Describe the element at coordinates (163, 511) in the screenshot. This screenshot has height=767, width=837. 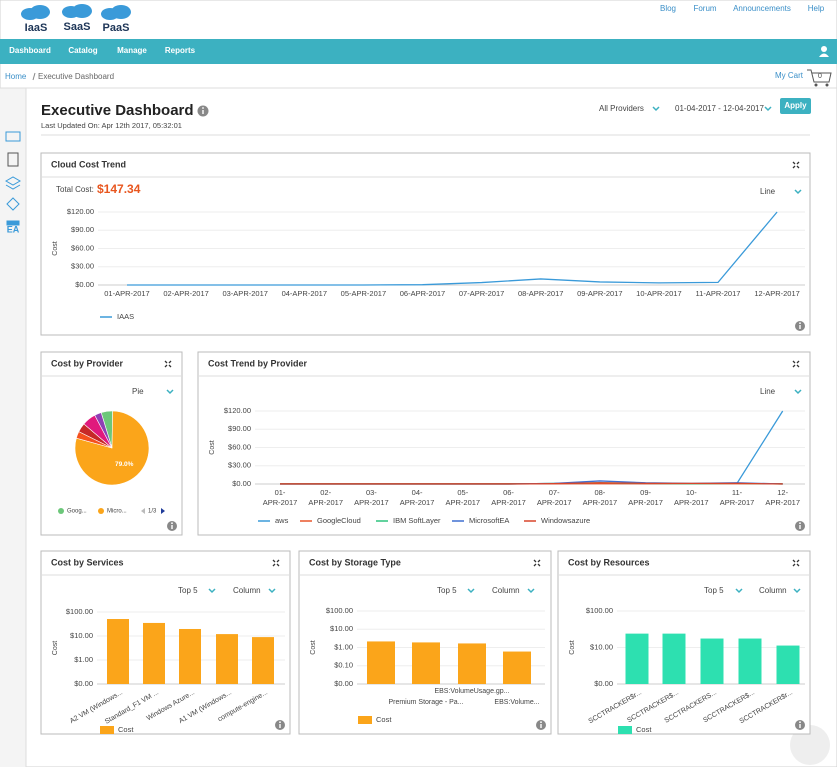
I see `legend-next` at that location.